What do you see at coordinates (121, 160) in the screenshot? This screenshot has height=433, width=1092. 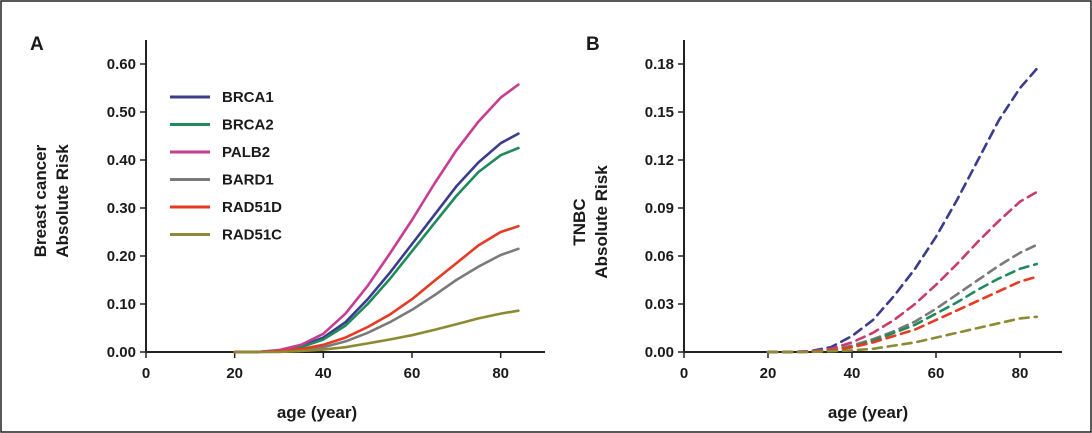 I see `panel-a-ytick-label: 0.40` at bounding box center [121, 160].